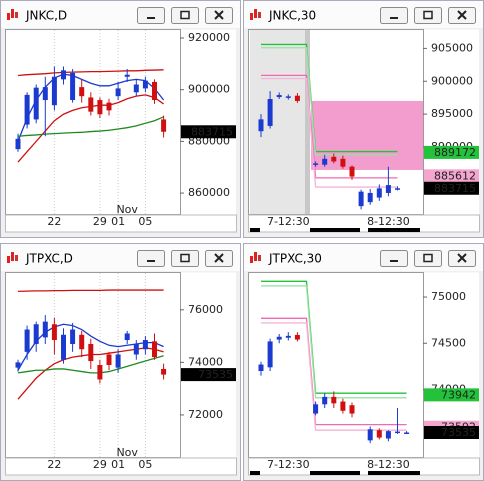 The image size is (484, 481). Describe the element at coordinates (54, 221) in the screenshot. I see `x-tick-label: 22` at that location.